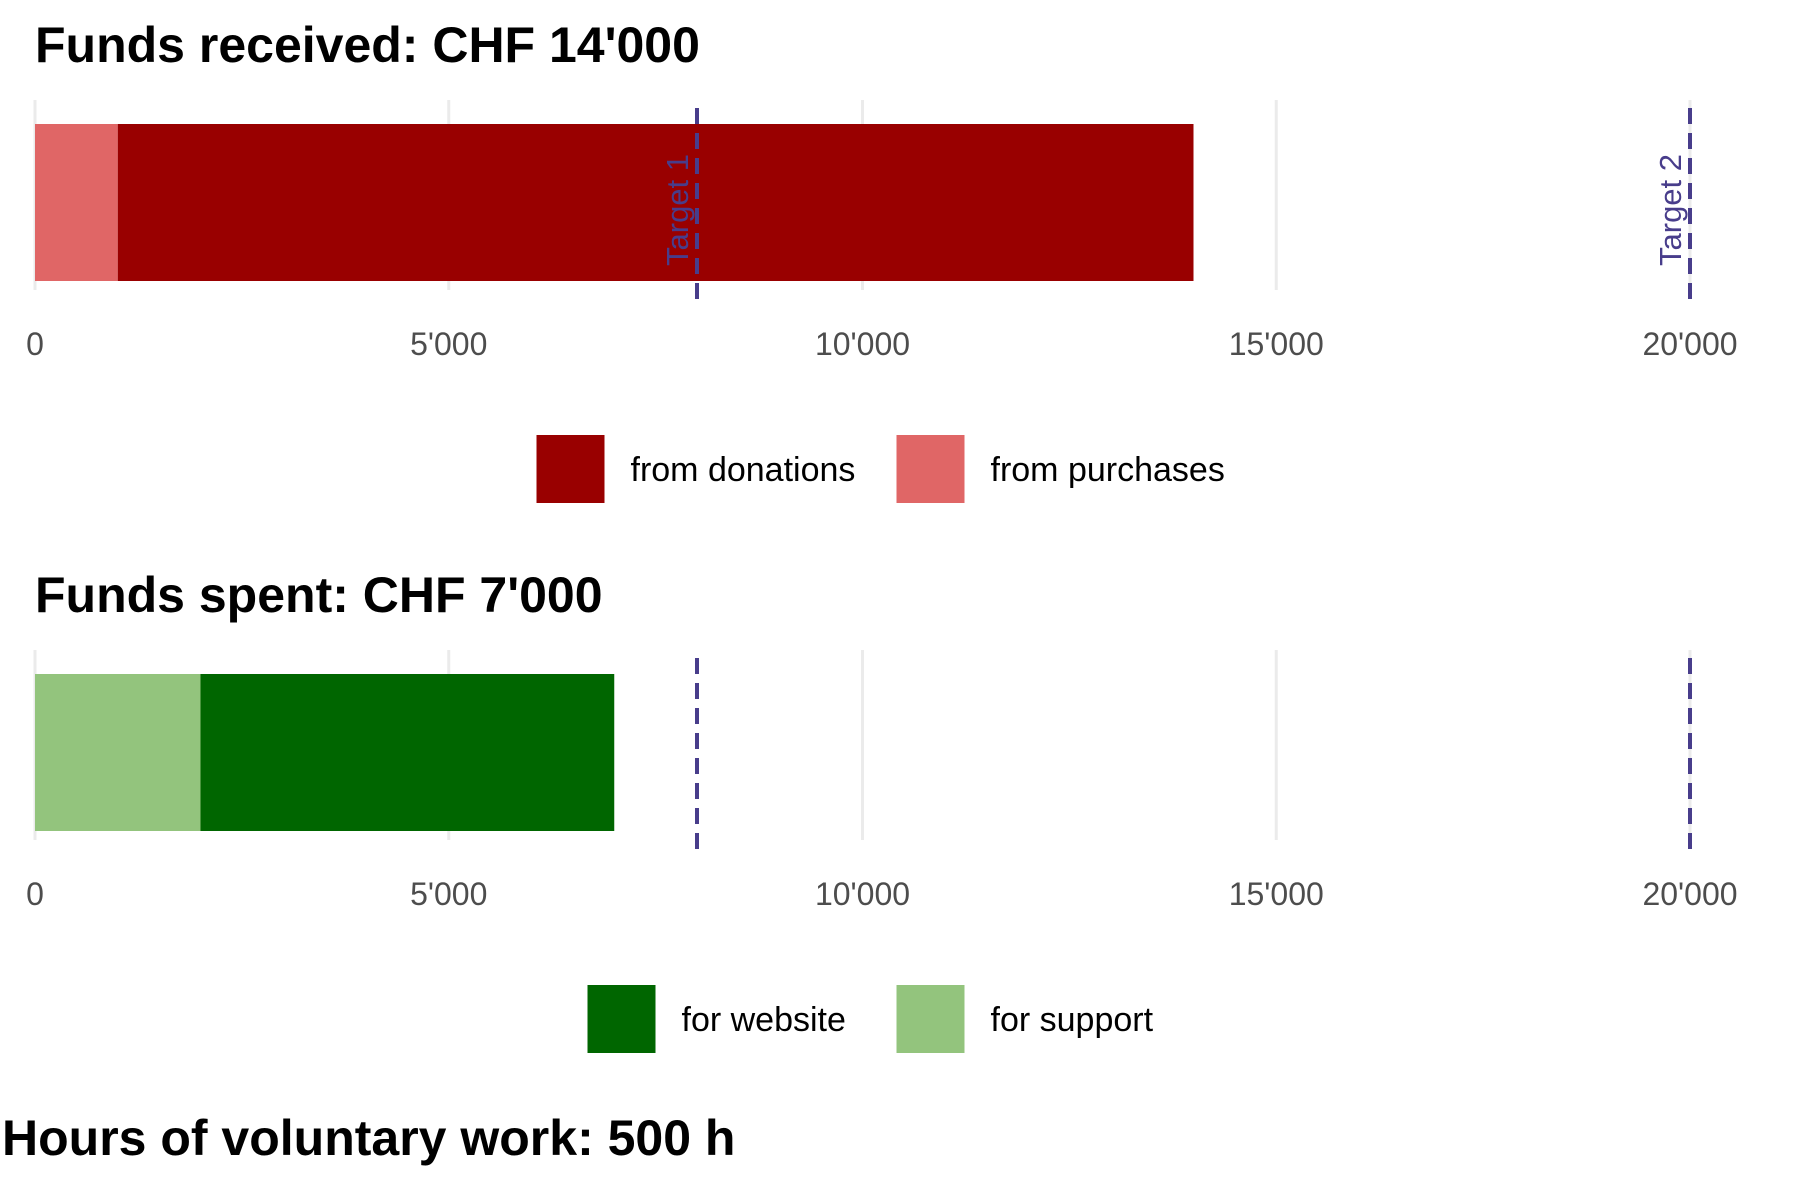 This screenshot has height=1200, width=1800. What do you see at coordinates (677, 210) in the screenshot?
I see `target-label: Target 1` at bounding box center [677, 210].